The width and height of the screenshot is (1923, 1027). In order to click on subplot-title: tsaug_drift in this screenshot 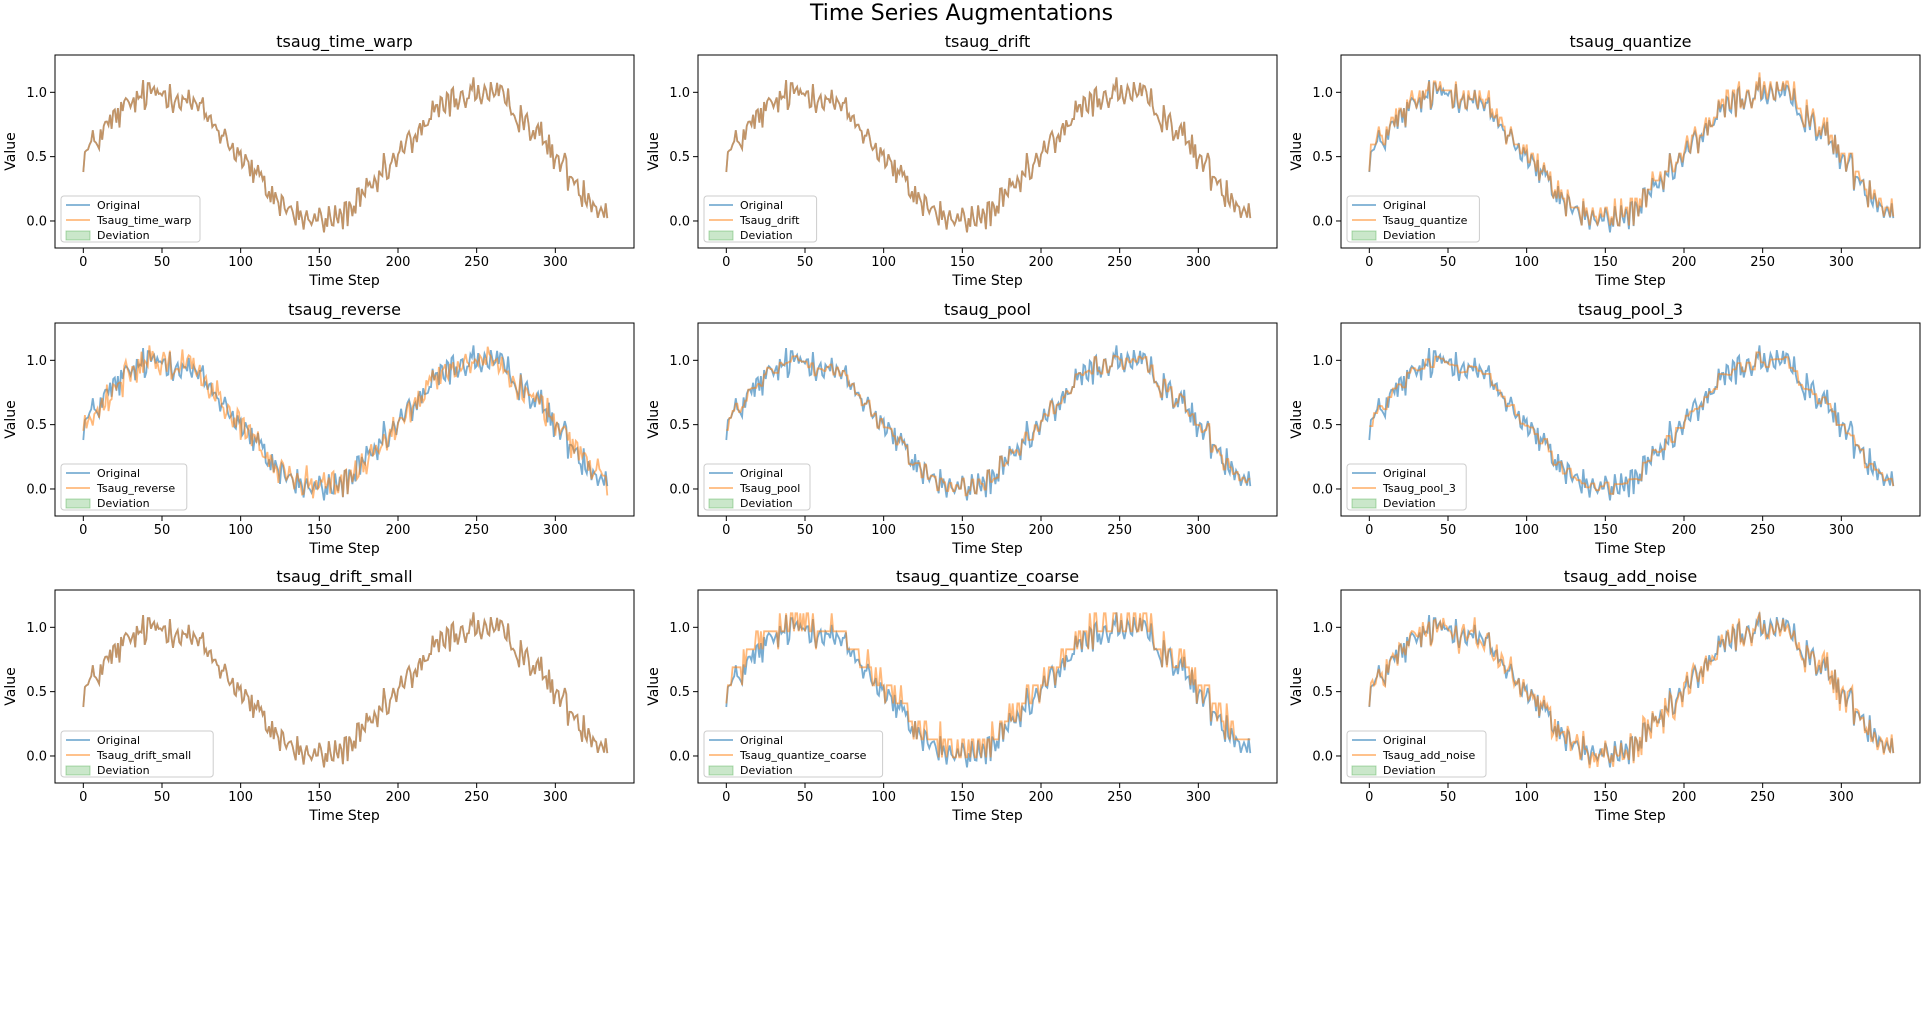, I will do `click(988, 42)`.